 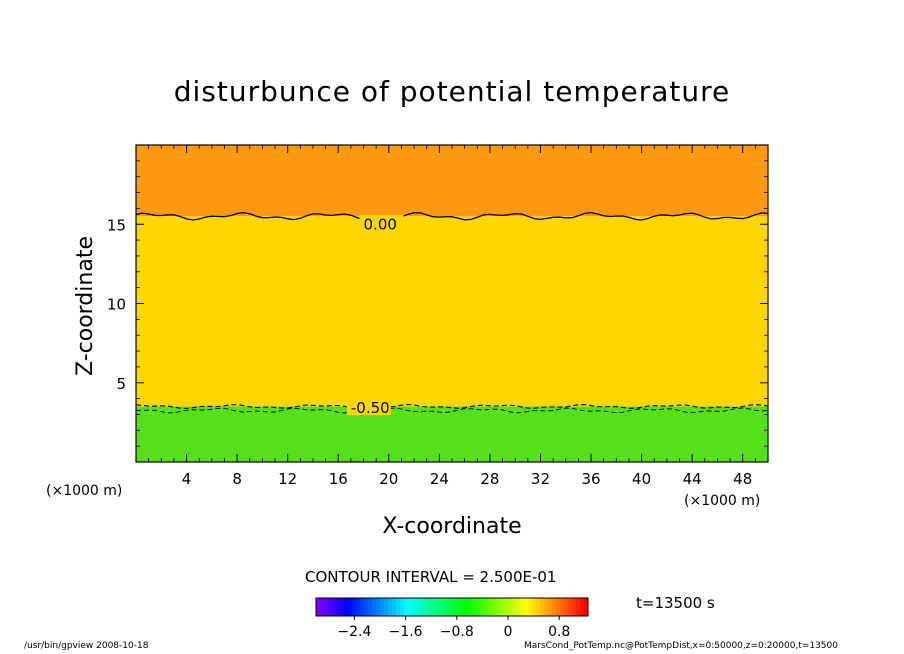 I want to click on colorbar-tick-label: −0.8, so click(x=457, y=632).